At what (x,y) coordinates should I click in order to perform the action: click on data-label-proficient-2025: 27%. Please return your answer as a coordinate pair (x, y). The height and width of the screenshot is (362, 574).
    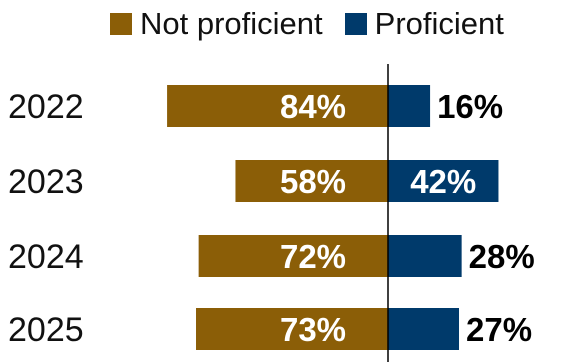
    Looking at the image, I should click on (499, 329).